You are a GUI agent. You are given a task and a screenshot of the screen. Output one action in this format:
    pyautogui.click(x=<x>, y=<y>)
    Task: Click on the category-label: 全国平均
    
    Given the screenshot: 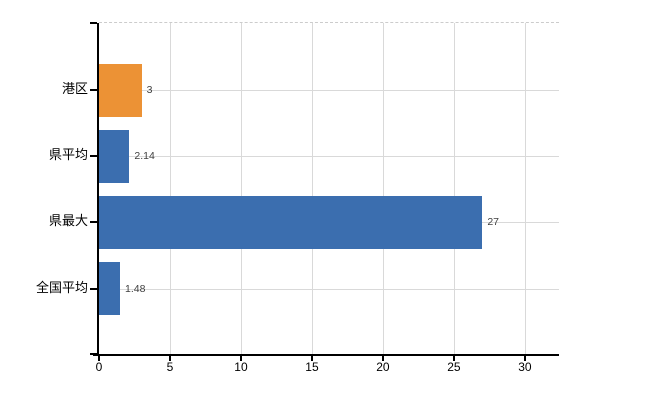 What is the action you would take?
    pyautogui.click(x=61, y=287)
    